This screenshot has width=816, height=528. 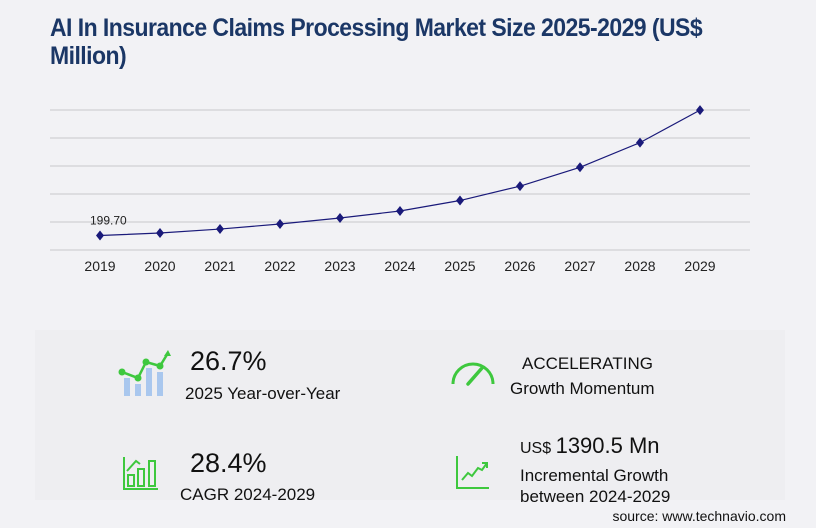 I want to click on x-tick-label: 2022, so click(x=279, y=266).